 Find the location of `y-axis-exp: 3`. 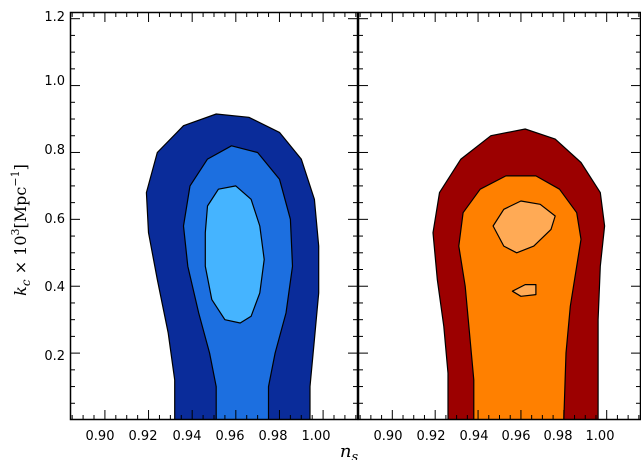

y-axis-exp: 3 is located at coordinates (15, 231).